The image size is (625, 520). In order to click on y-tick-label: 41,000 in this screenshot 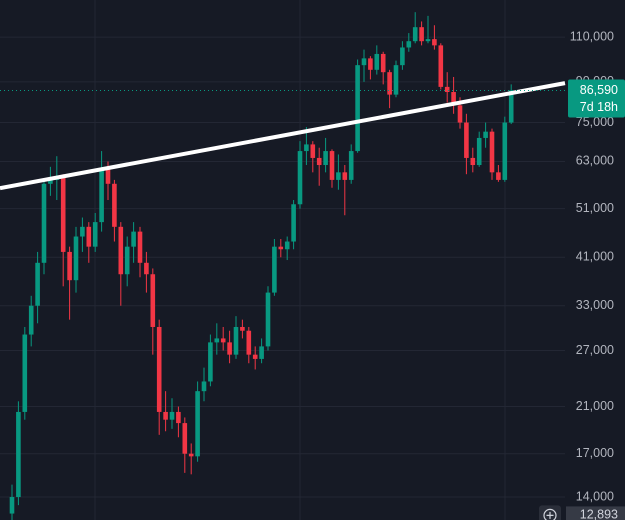, I will do `click(595, 257)`.